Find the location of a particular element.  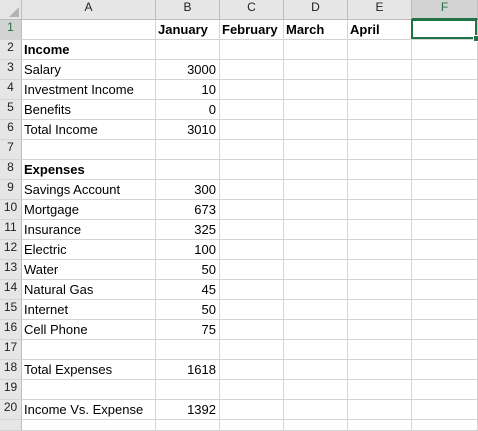

row-header: 2 is located at coordinates (11, 50).